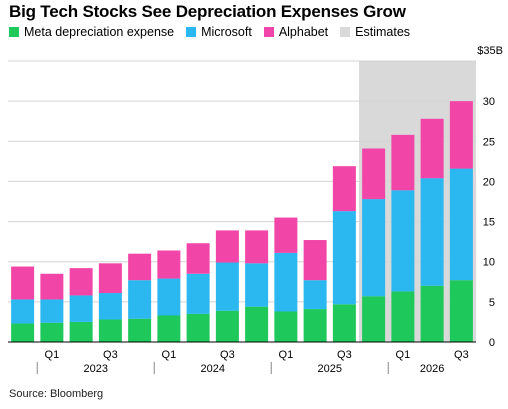  I want to click on y-top-label: $35B, so click(490, 51).